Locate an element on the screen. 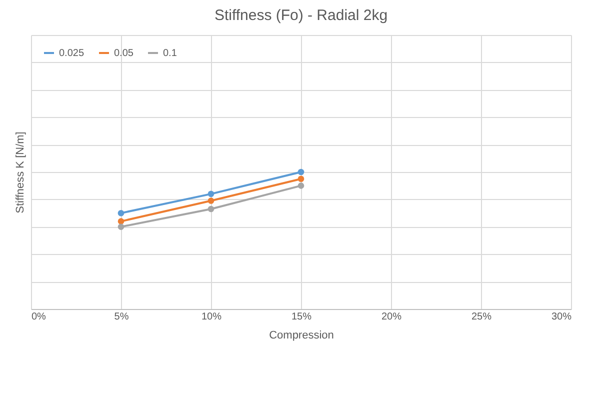 The height and width of the screenshot is (403, 615). x-tick-label: 25% is located at coordinates (481, 317).